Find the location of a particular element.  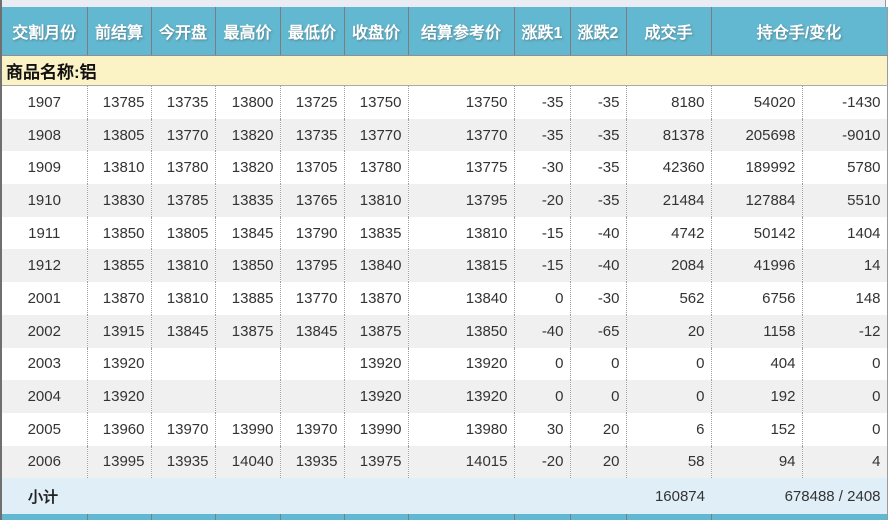

cell-open-interest: 94 is located at coordinates (757, 462).